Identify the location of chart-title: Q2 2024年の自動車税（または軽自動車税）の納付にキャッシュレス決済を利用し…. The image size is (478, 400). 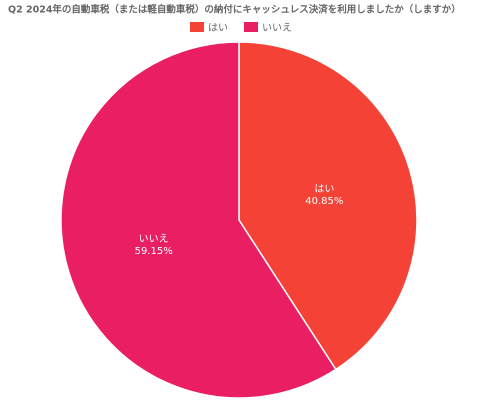
(234, 10).